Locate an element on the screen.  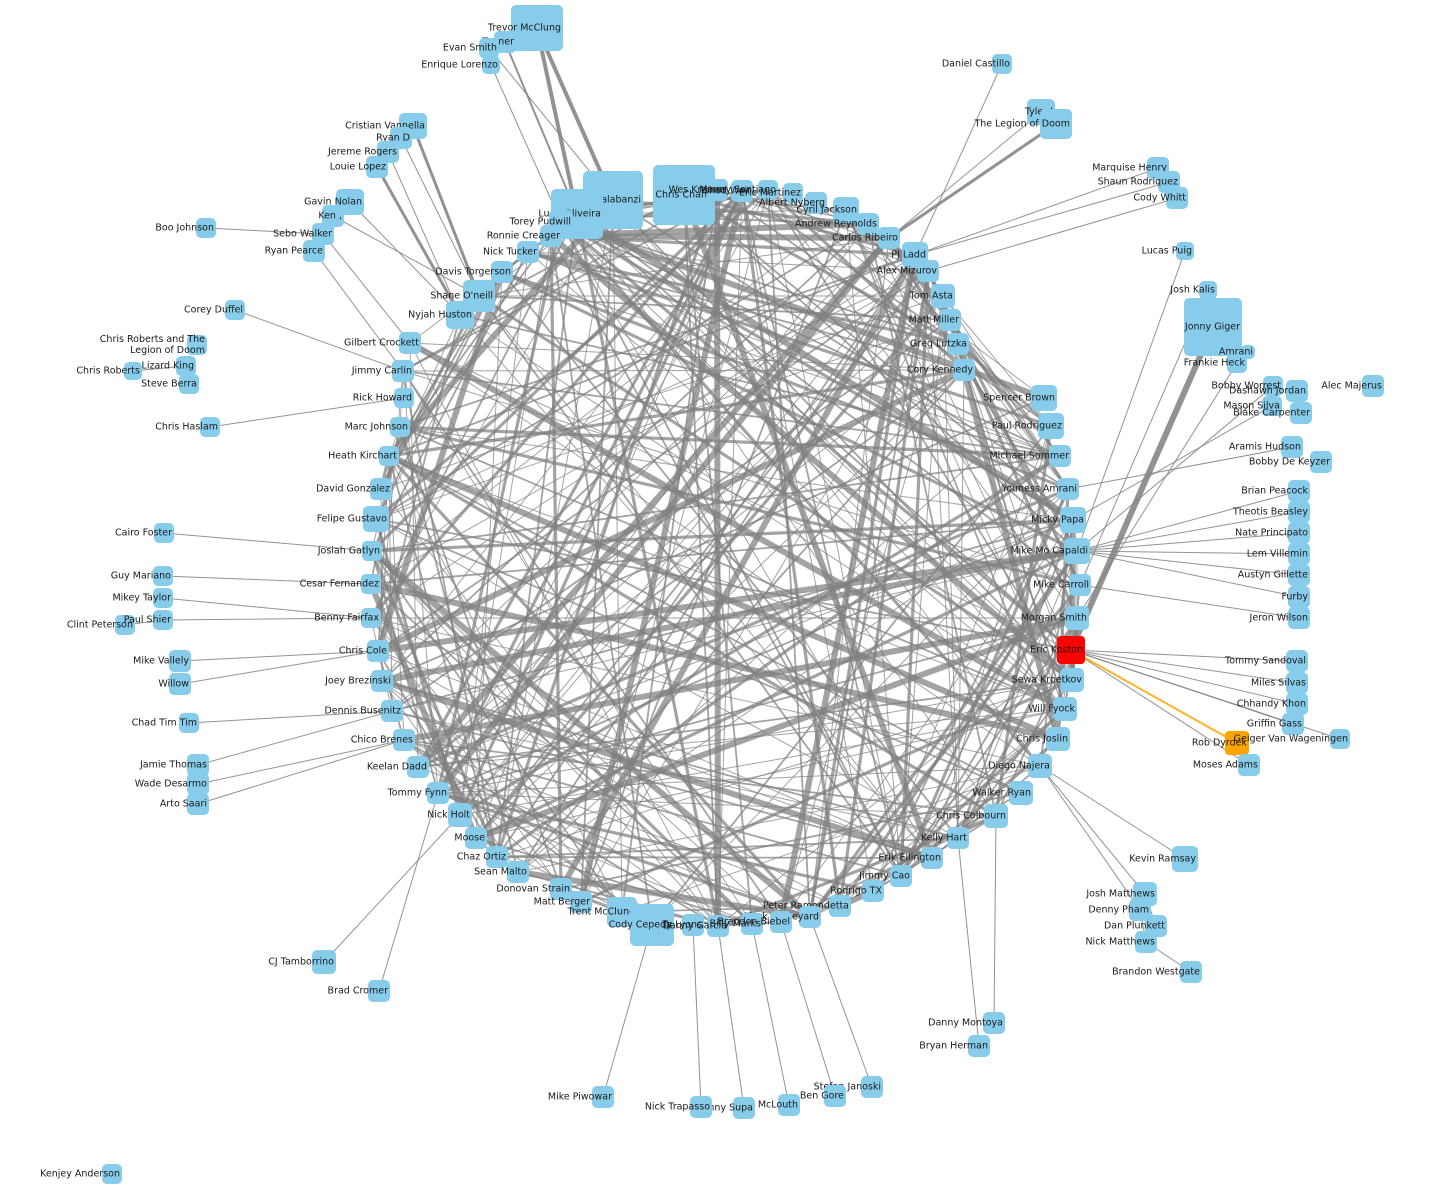
graph-node-jimmy-carlin is located at coordinates (403, 371).